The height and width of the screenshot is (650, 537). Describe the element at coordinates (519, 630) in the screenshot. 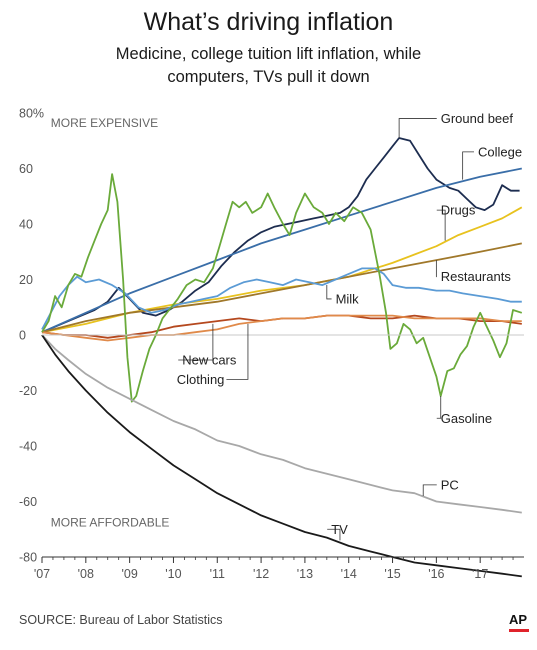

I see `ap-logo-bar` at that location.